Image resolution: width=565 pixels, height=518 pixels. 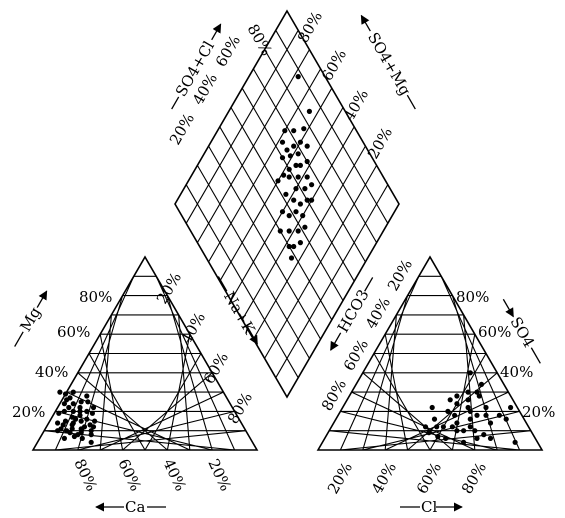 What do you see at coordinates (384, 478) in the screenshot?
I see `anion-cl-tick-40: 40%` at bounding box center [384, 478].